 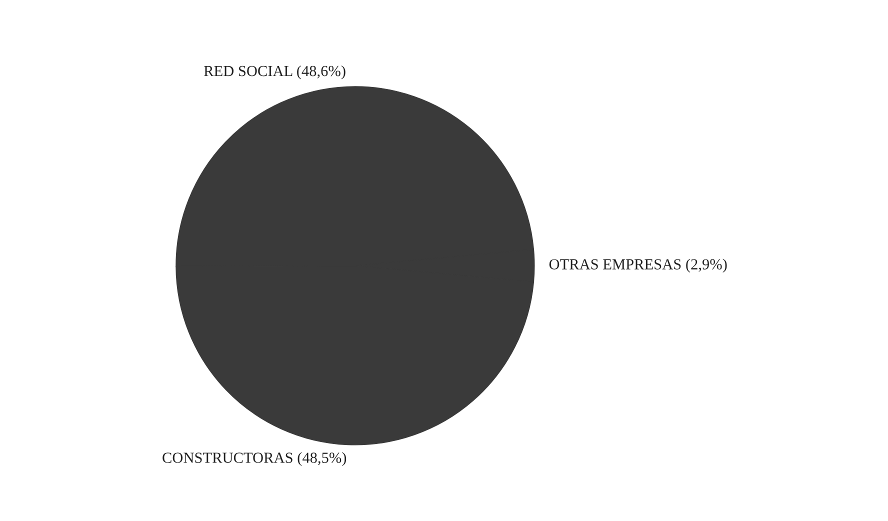 I want to click on slice-label: RED SOCIAL (48,6%), so click(x=275, y=72).